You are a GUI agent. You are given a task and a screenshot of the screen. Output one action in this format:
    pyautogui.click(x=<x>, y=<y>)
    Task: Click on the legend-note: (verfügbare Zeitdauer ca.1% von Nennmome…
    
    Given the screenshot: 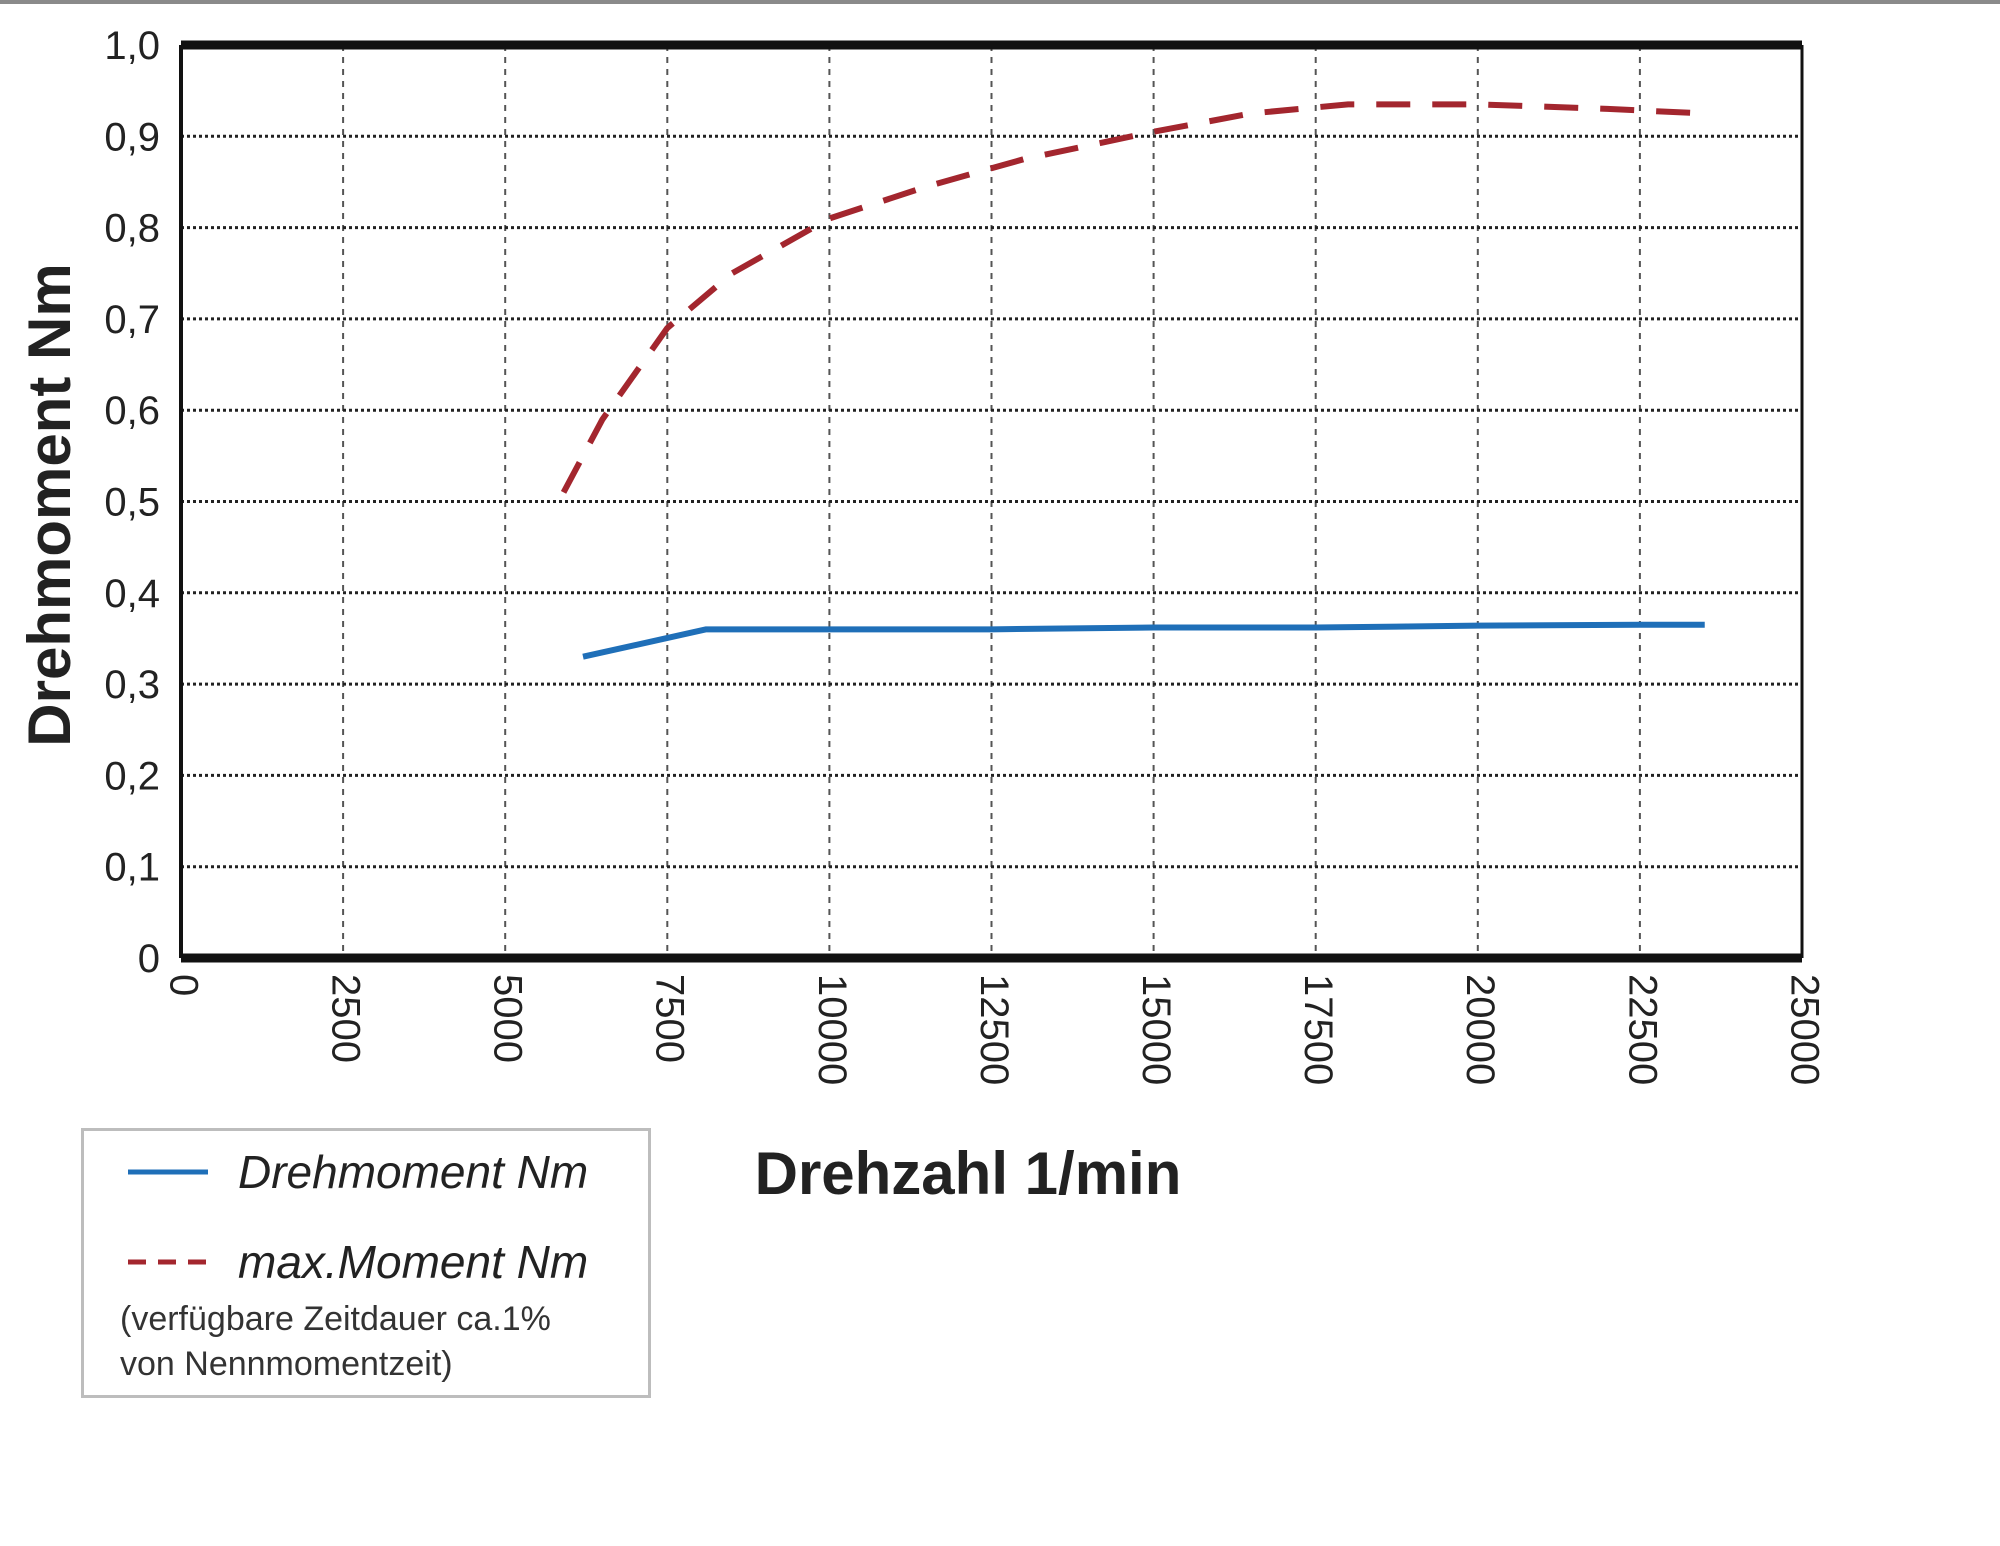 What is the action you would take?
    pyautogui.click(x=335, y=1342)
    